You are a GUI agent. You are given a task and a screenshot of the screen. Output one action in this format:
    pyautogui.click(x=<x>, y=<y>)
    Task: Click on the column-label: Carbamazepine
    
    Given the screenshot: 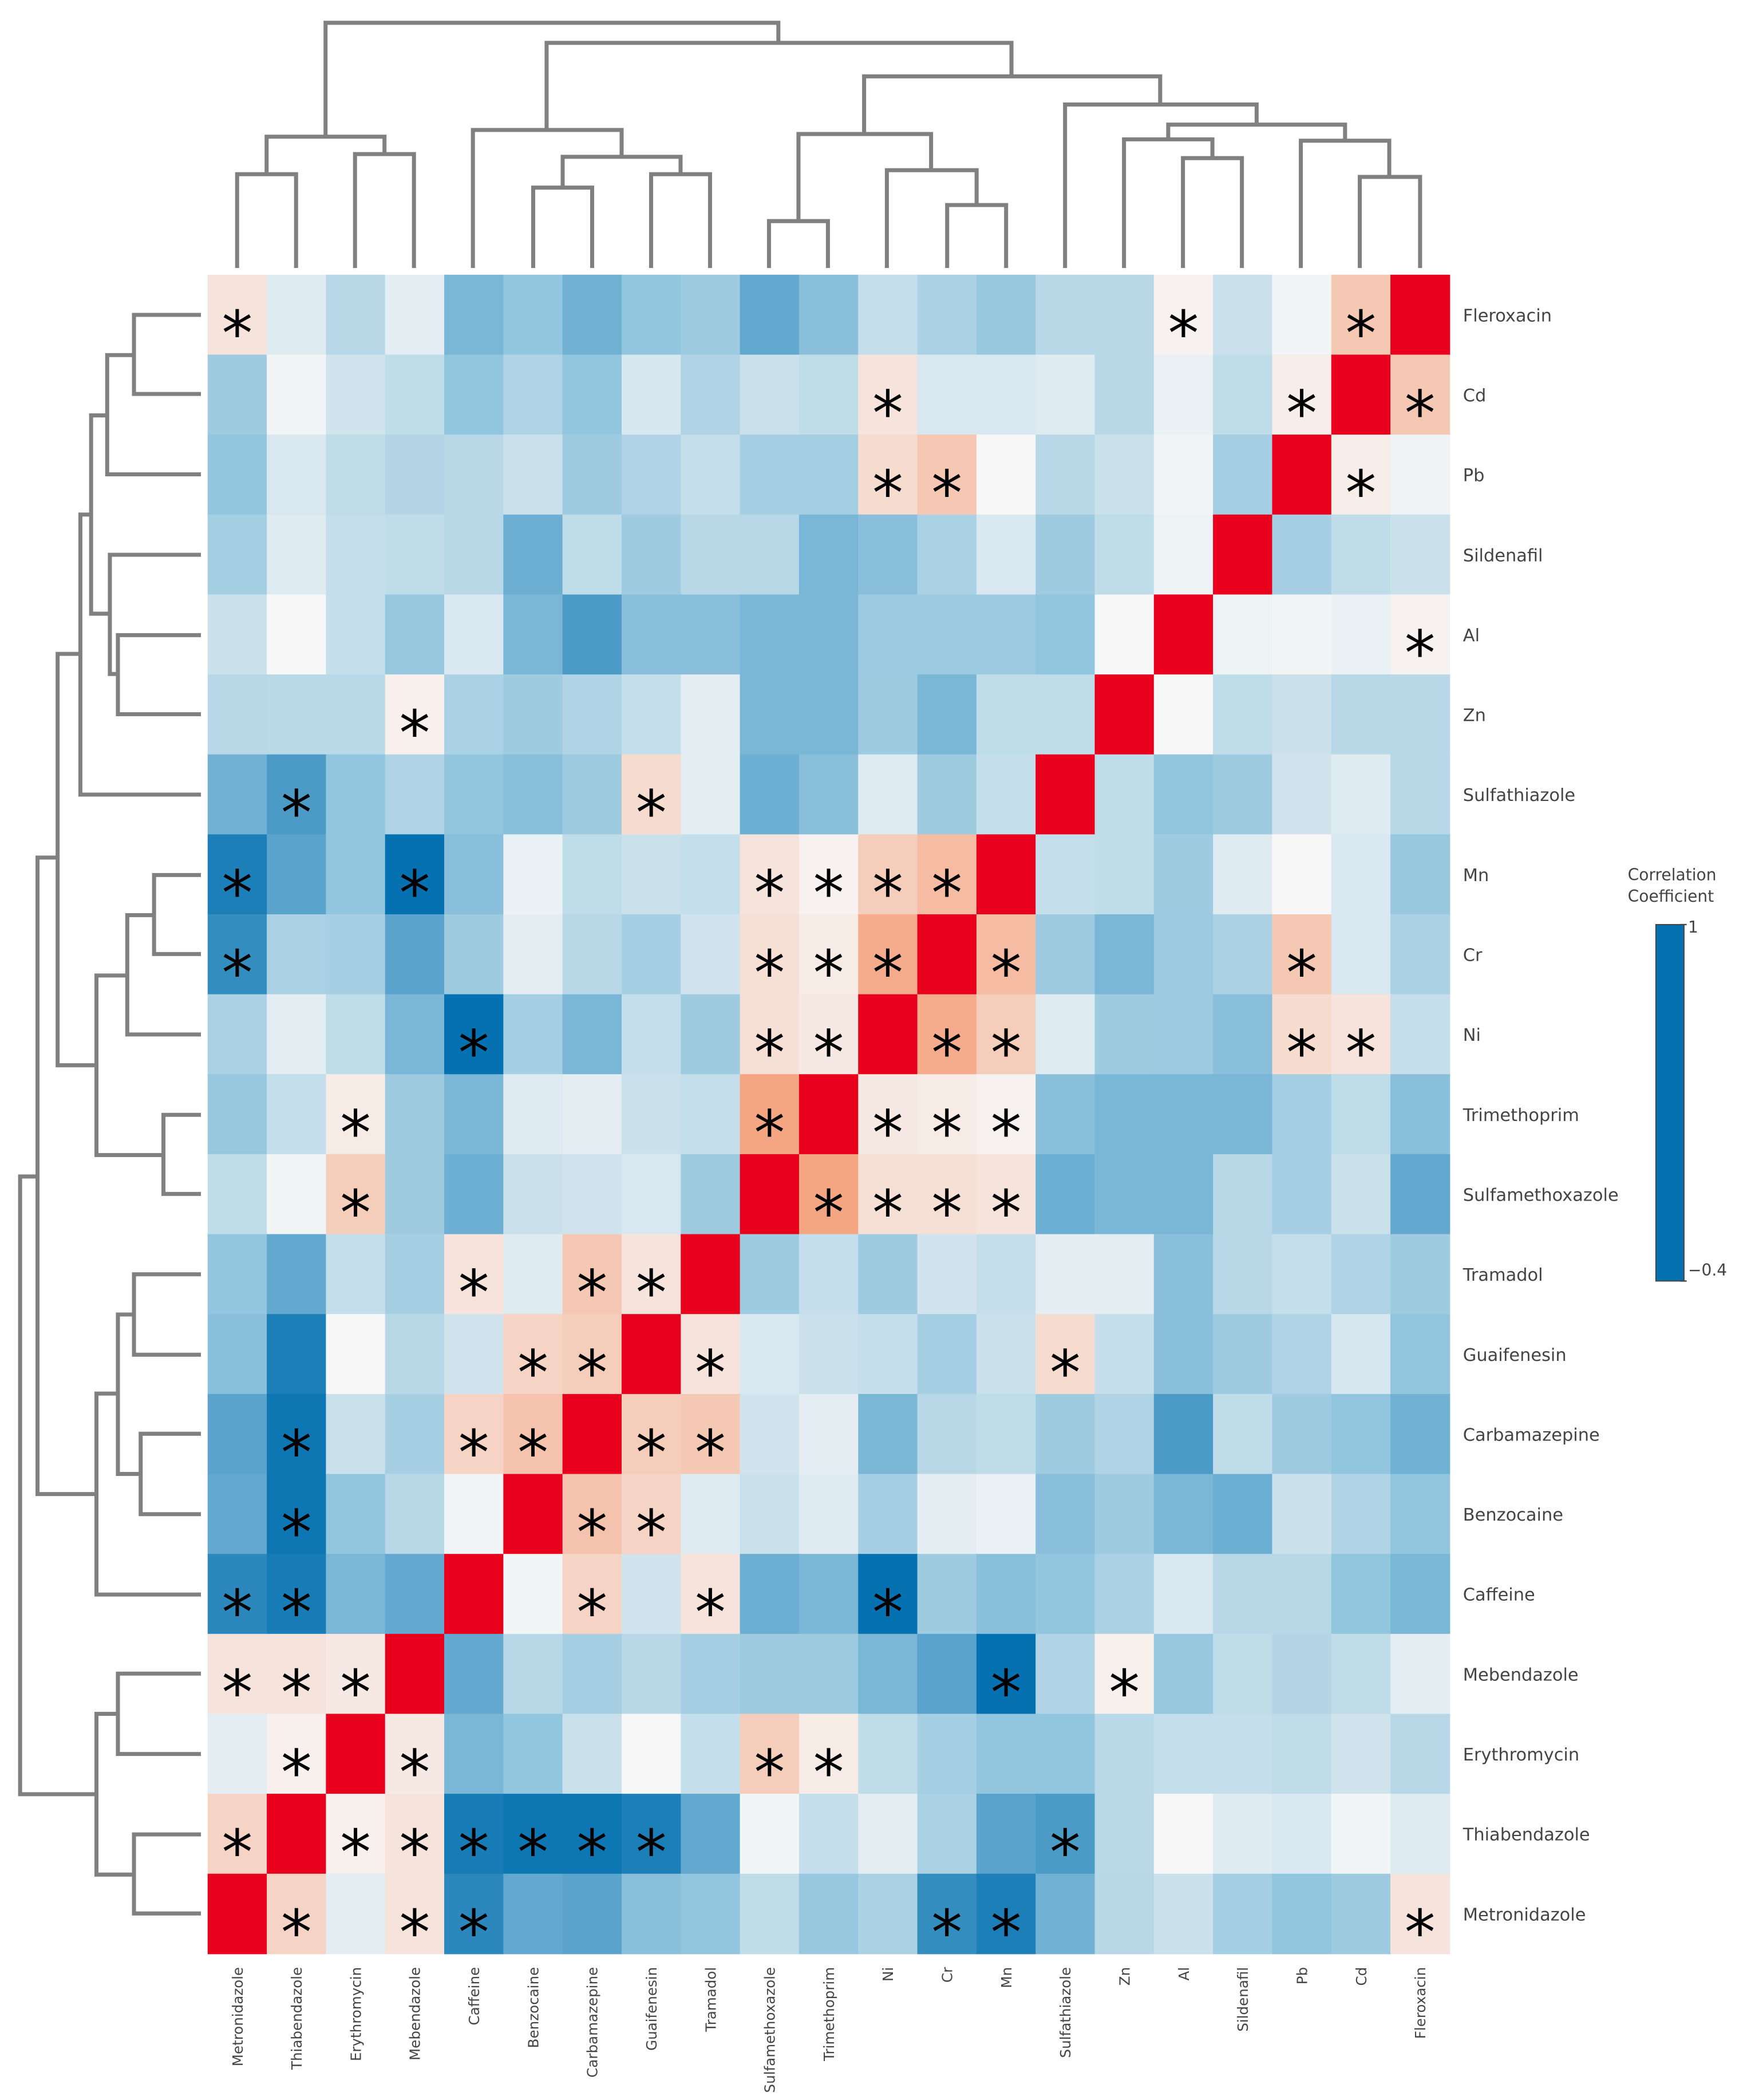 What is the action you would take?
    pyautogui.click(x=593, y=2022)
    